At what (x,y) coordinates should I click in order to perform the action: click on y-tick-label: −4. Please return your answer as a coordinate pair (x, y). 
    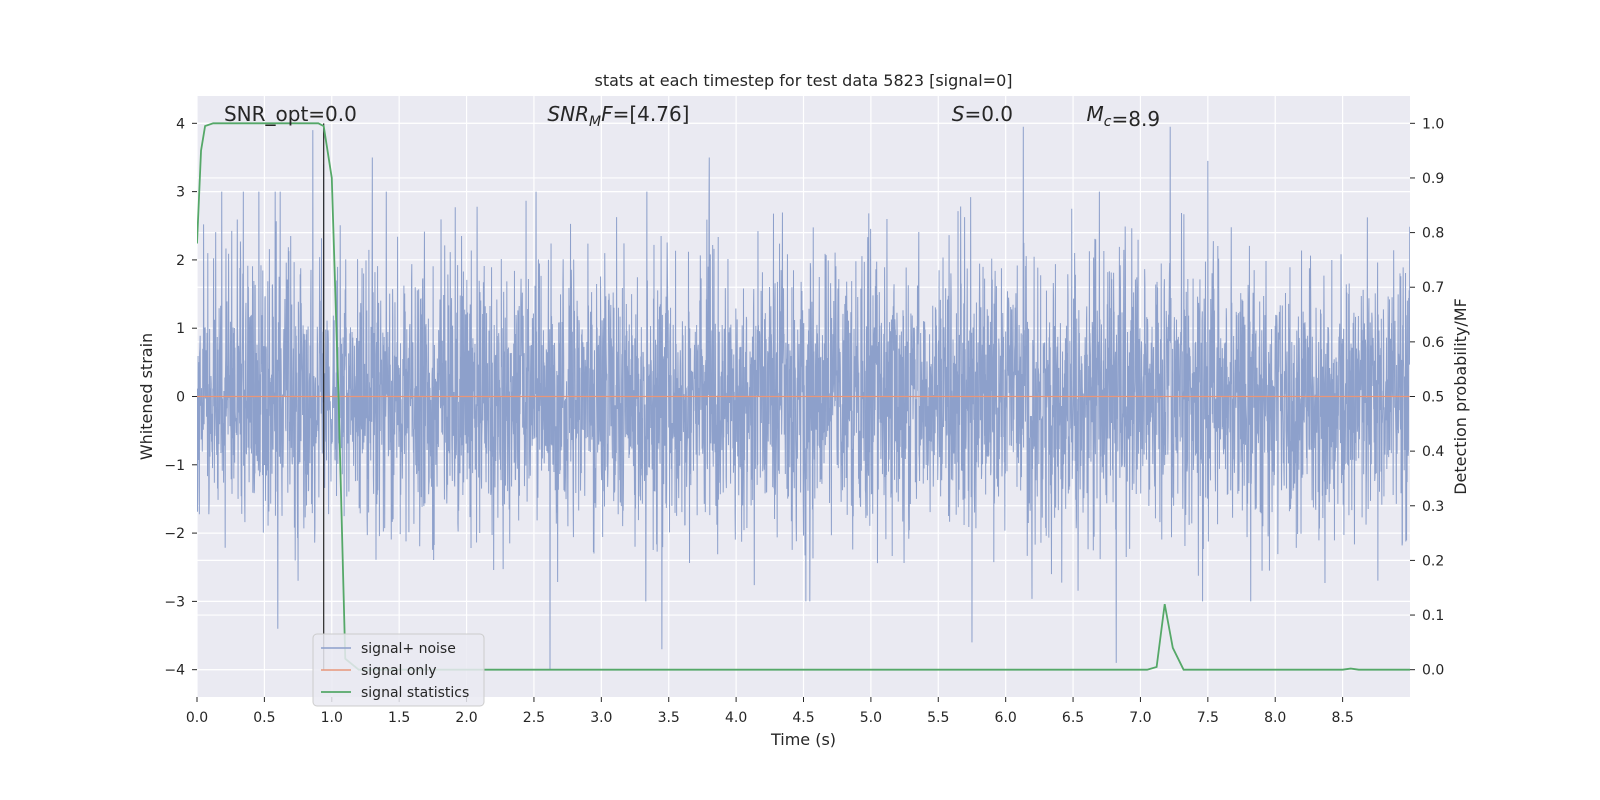
    Looking at the image, I should click on (174, 671).